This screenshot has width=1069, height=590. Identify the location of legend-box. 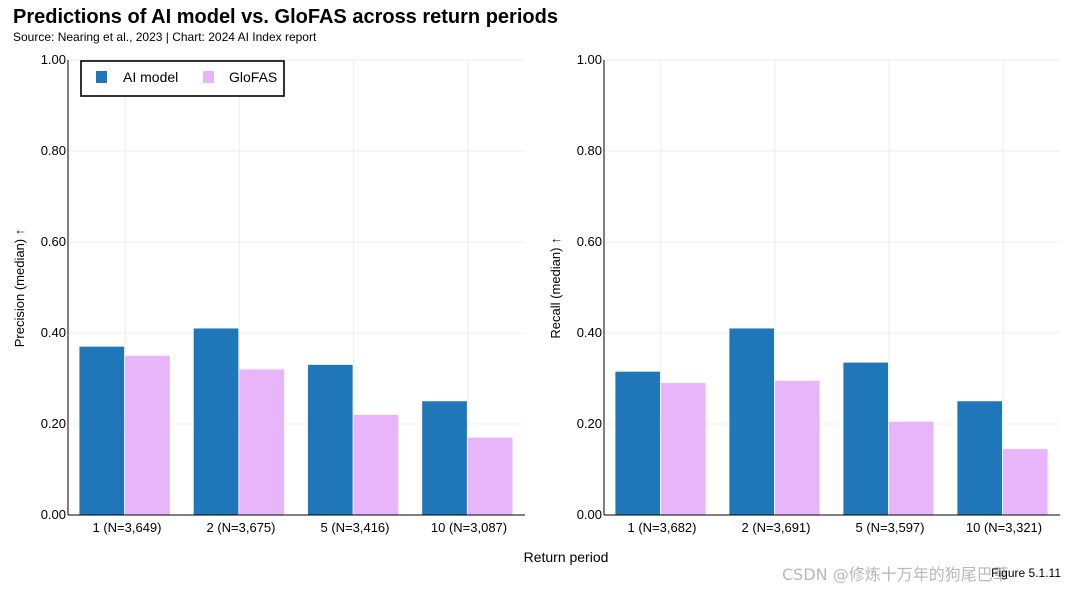
(182, 78).